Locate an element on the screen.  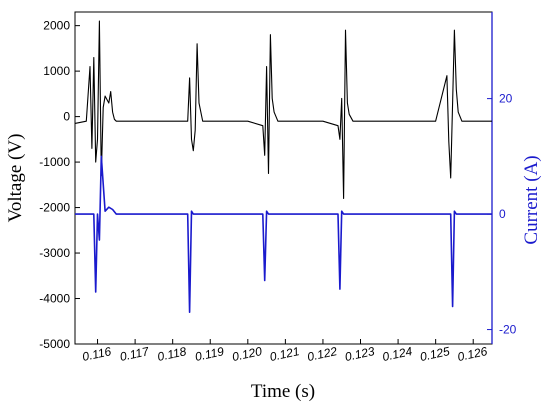
x-tick-label: 0.117 is located at coordinates (135, 354).